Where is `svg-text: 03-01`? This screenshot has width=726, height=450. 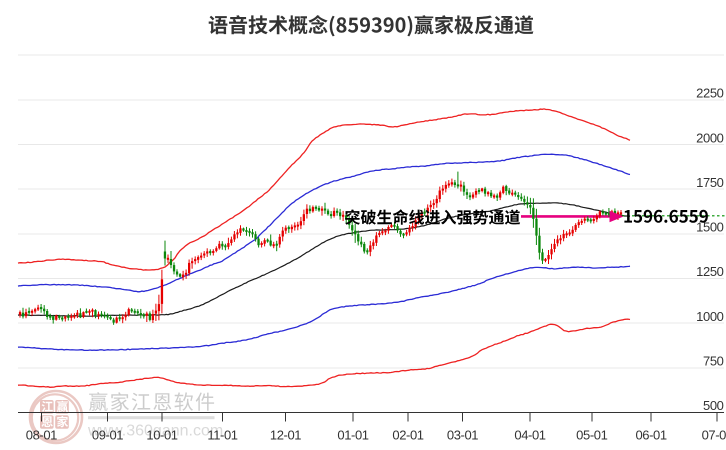 svg-text: 03-01 is located at coordinates (462, 435).